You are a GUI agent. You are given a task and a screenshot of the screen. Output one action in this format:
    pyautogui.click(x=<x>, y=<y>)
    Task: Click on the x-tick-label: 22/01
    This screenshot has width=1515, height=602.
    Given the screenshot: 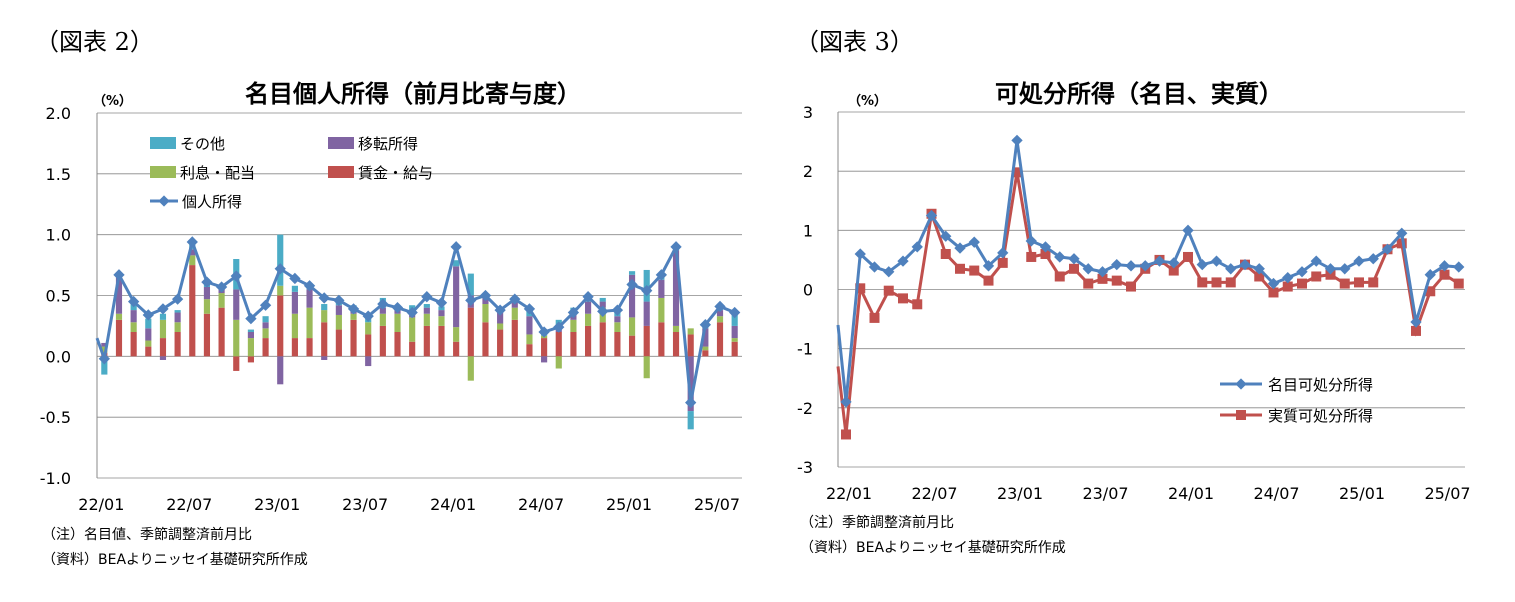 What is the action you would take?
    pyautogui.click(x=849, y=493)
    